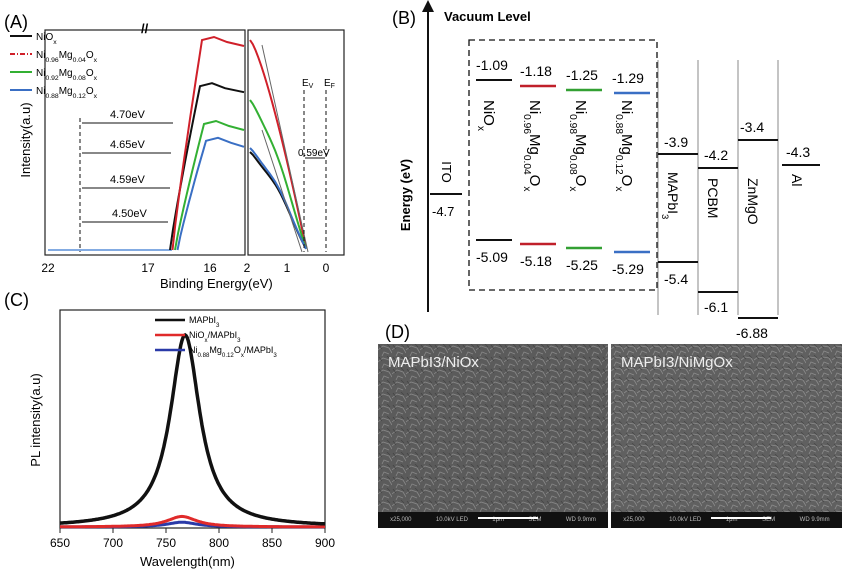 Image resolution: width=846 pixels, height=576 pixels. I want to click on wf-label-4: 4.50eV, so click(130, 214).